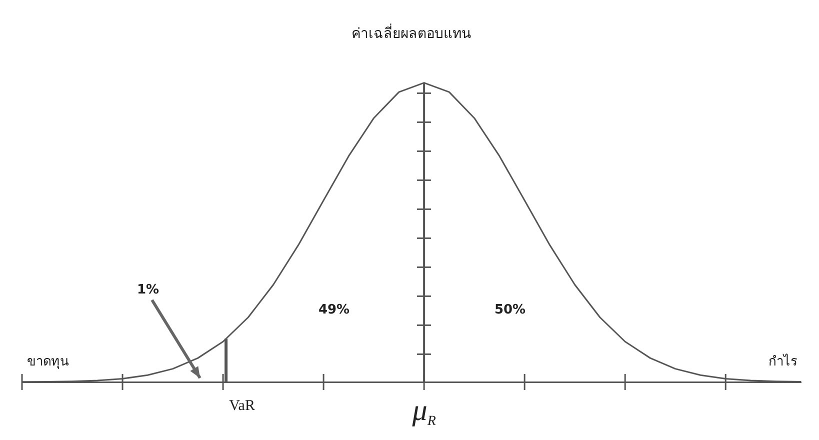 The image size is (819, 440). Describe the element at coordinates (412, 33) in the screenshot. I see `chart-title: ค่าเฉลี่ยผลตอบแทน` at that location.